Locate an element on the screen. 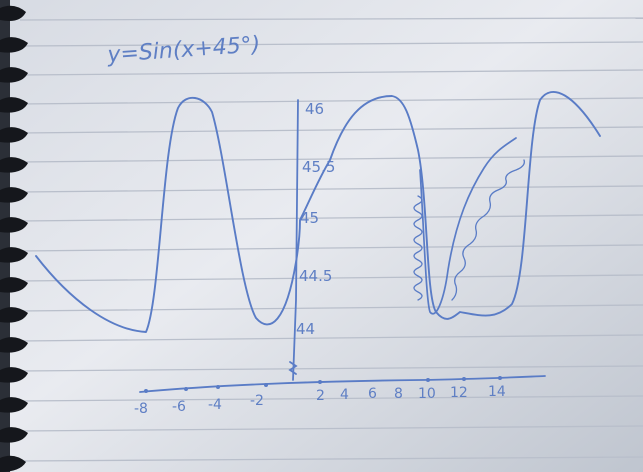 The width and height of the screenshot is (643, 472). x-tick-10: 10 is located at coordinates (427, 394).